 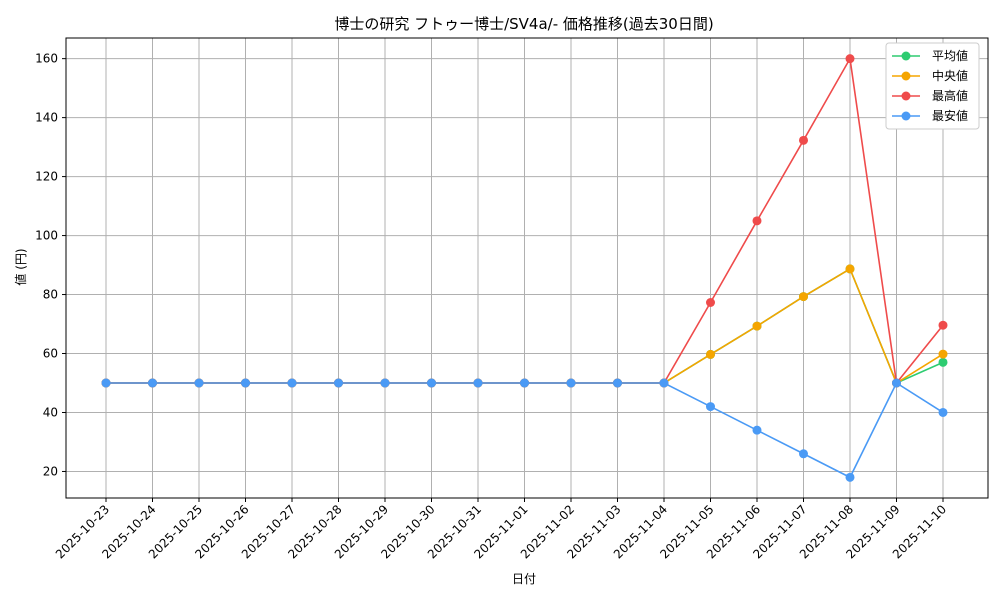 I want to click on legend-label: 最高値, so click(x=950, y=95).